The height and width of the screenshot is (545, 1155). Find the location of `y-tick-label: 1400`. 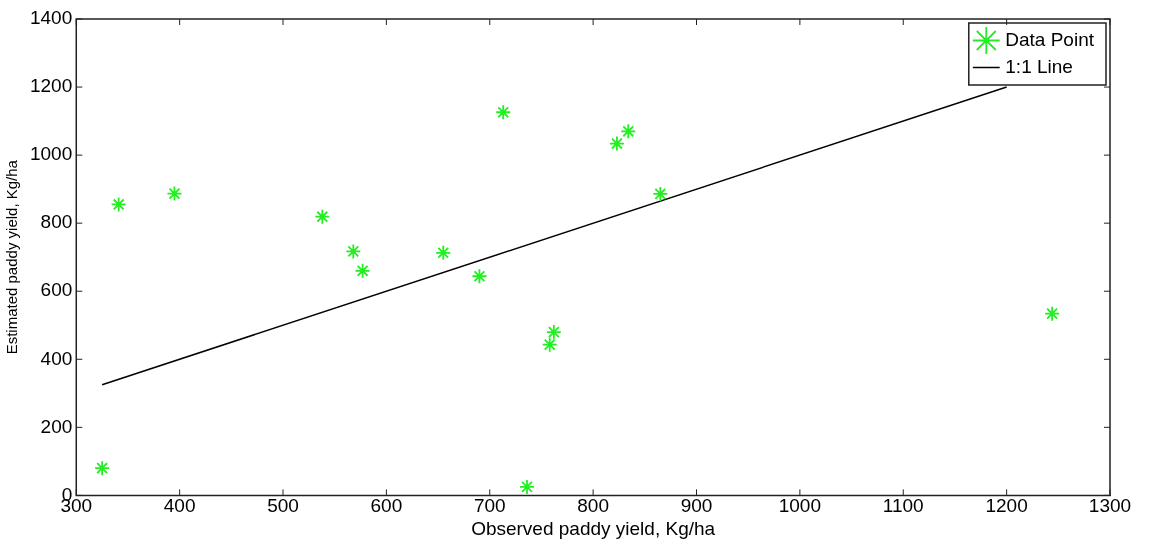

y-tick-label: 1400 is located at coordinates (51, 18).